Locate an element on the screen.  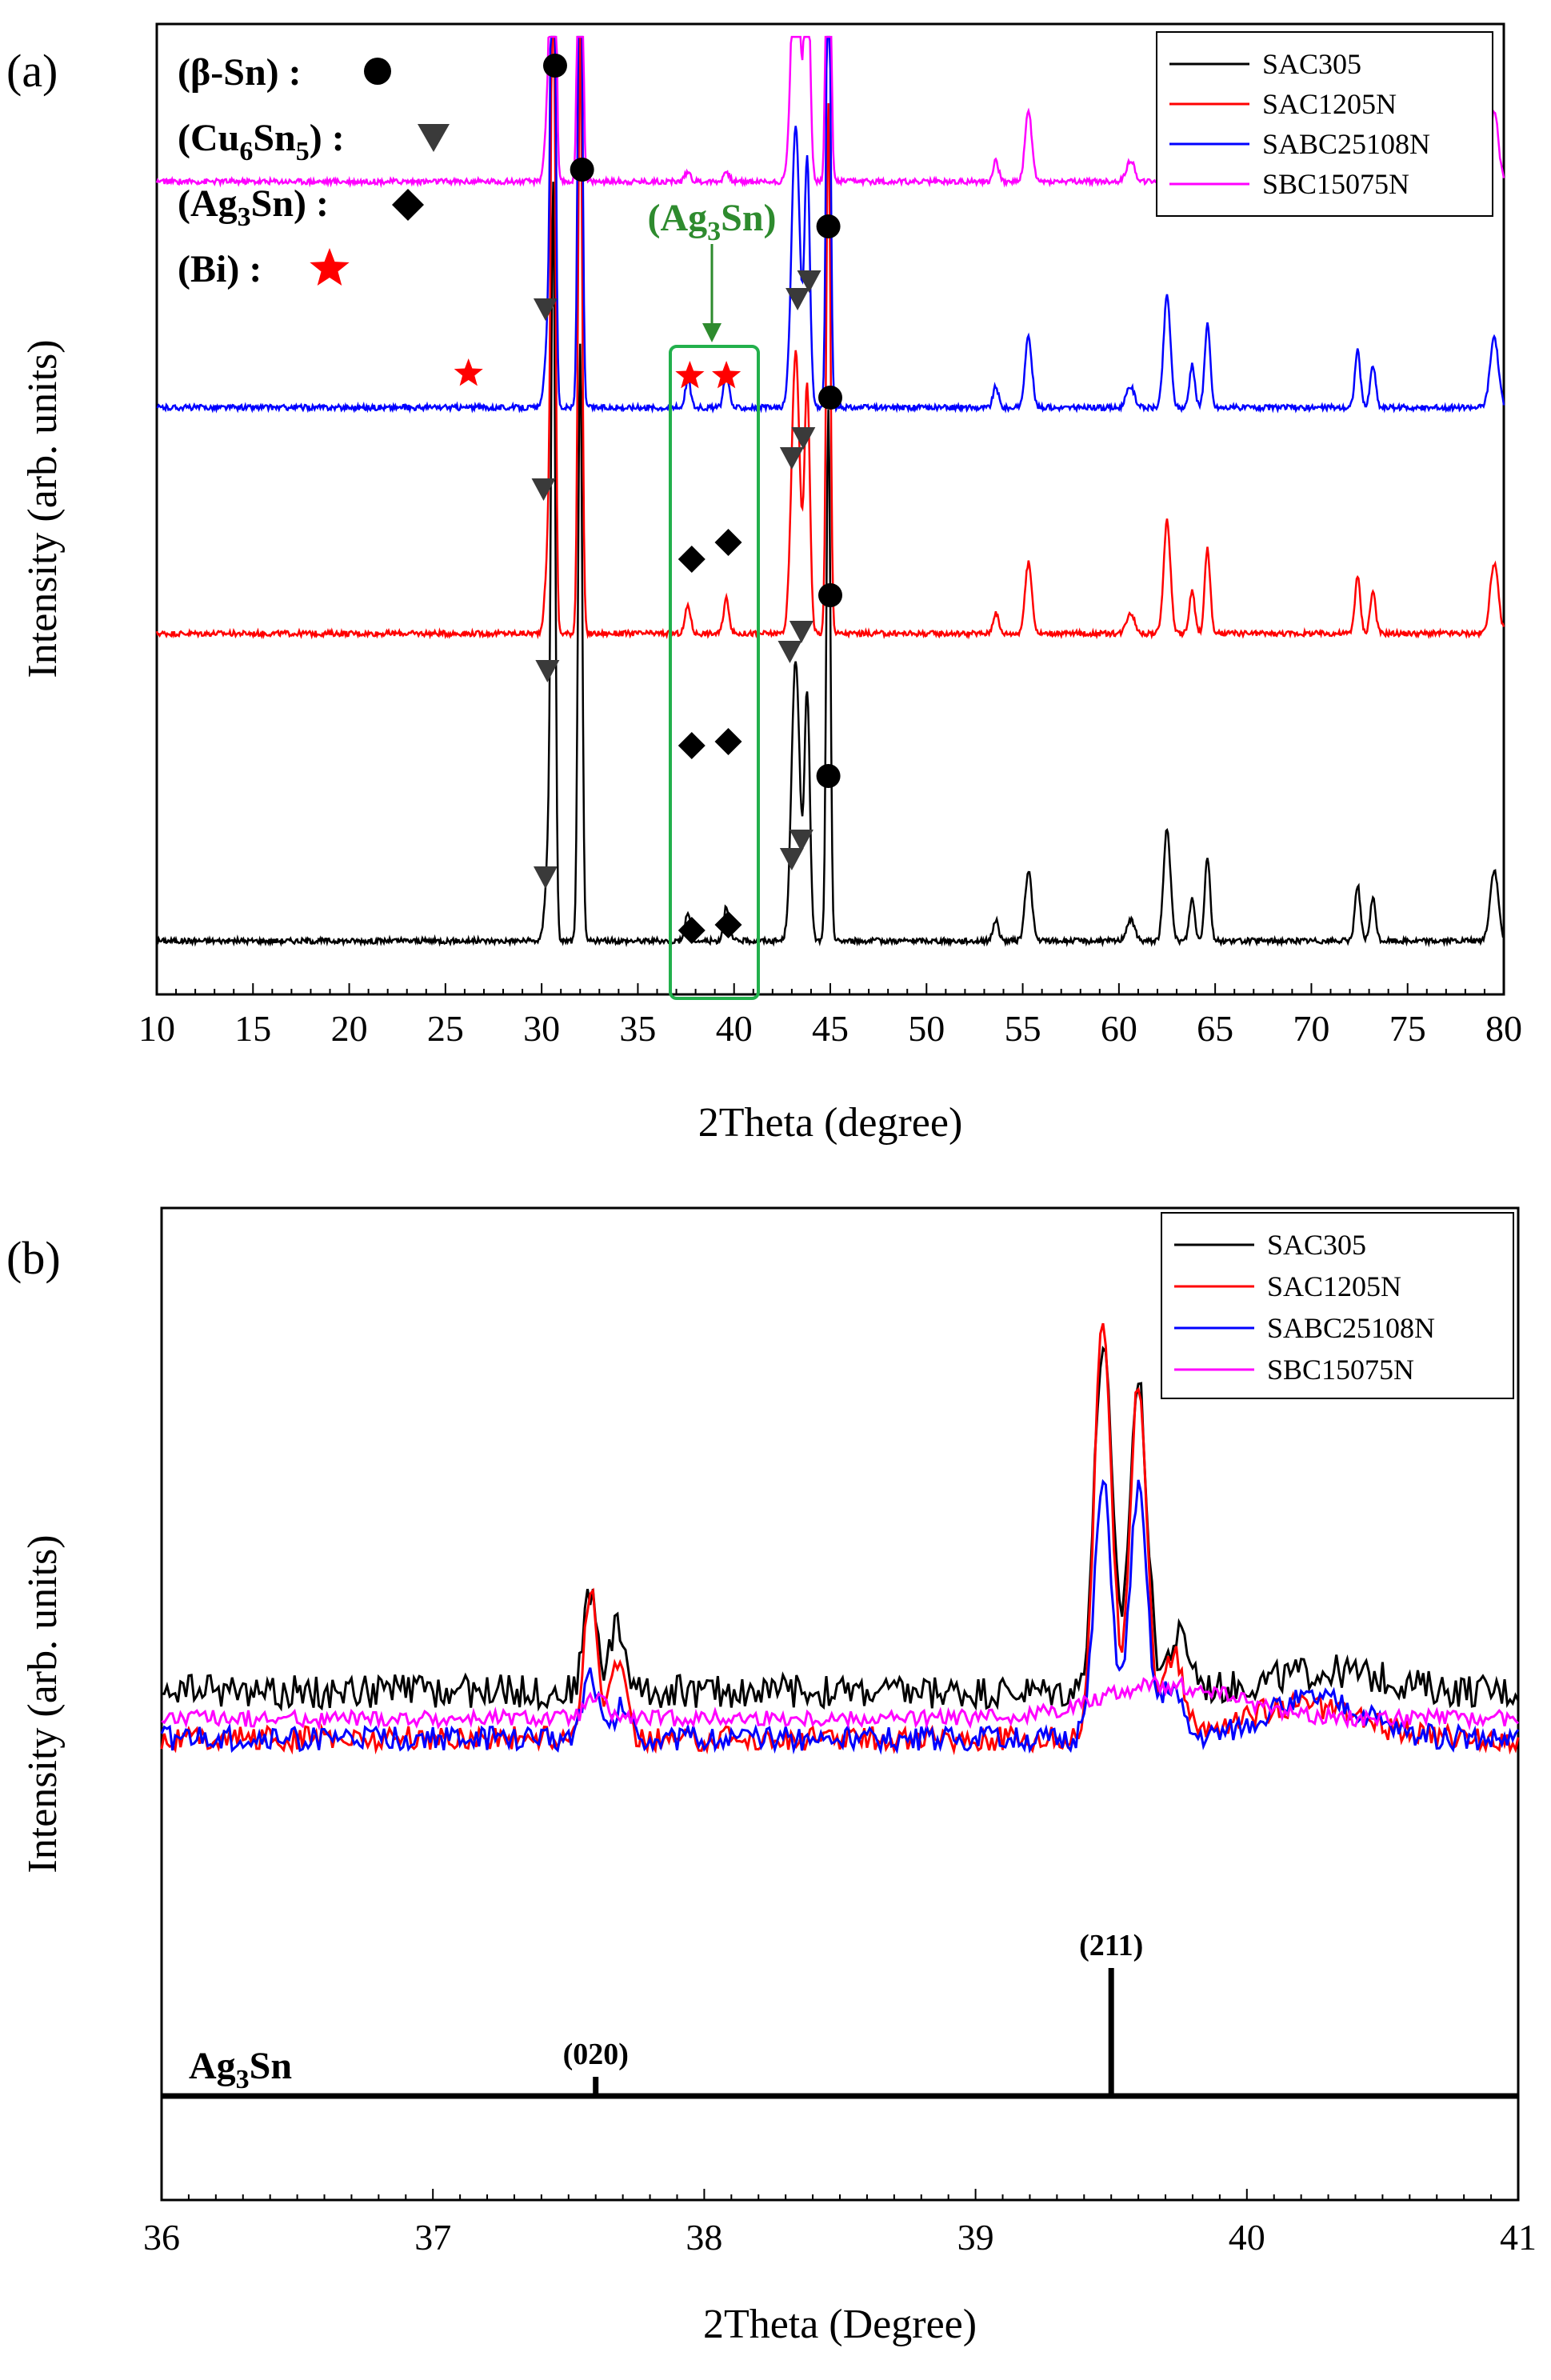
panel-a-tick-label: 60 is located at coordinates (1119, 1028).